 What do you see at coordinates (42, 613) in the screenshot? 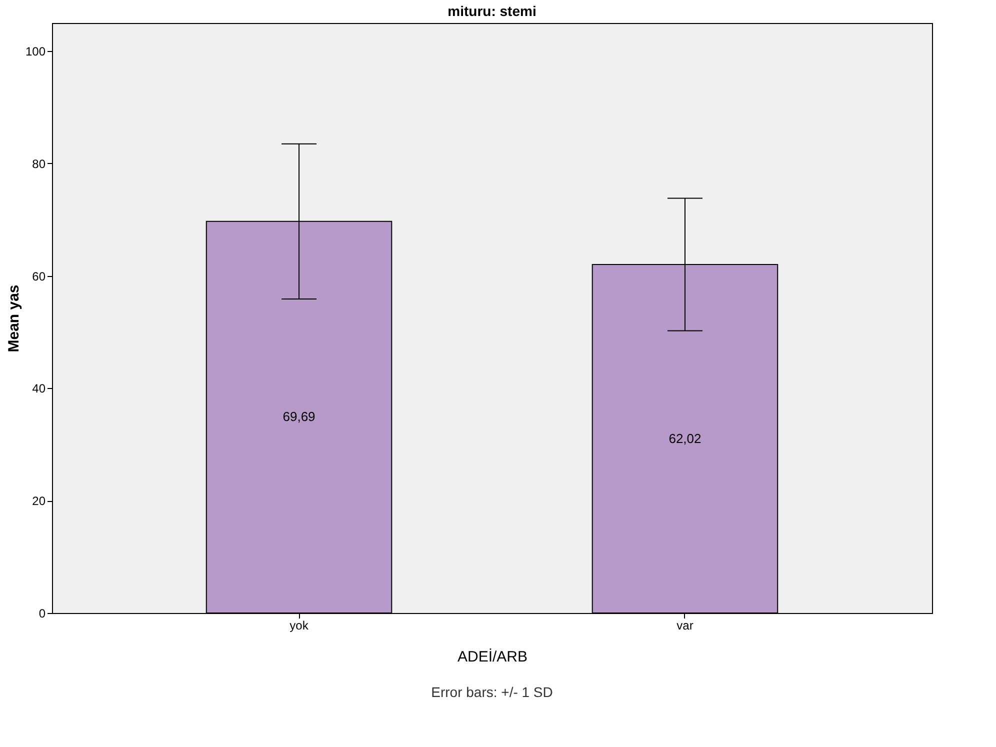
I see `y-tick-label: 0` at bounding box center [42, 613].